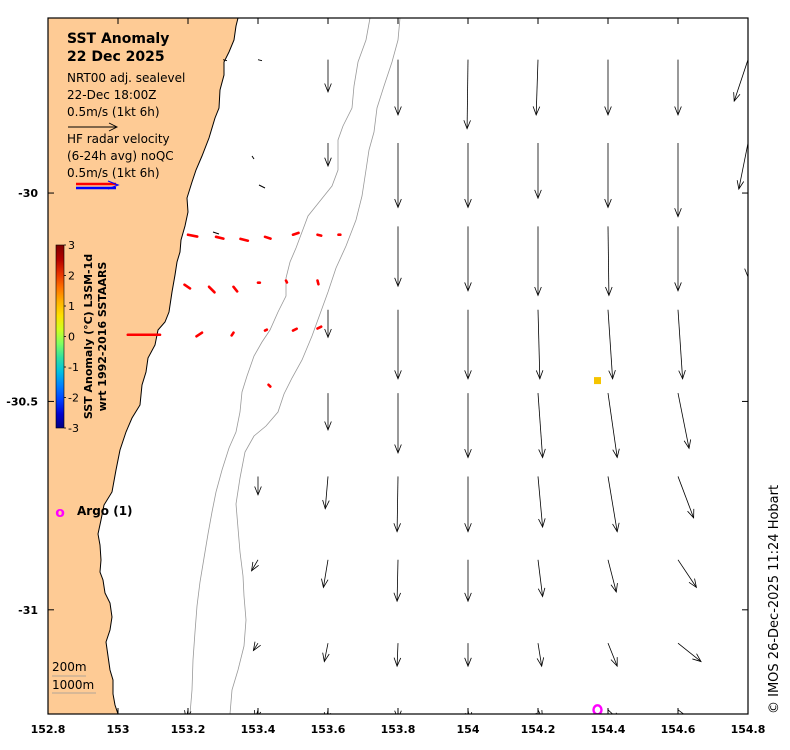  What do you see at coordinates (468, 729) in the screenshot?
I see `x-tick-label: 154` at bounding box center [468, 729].